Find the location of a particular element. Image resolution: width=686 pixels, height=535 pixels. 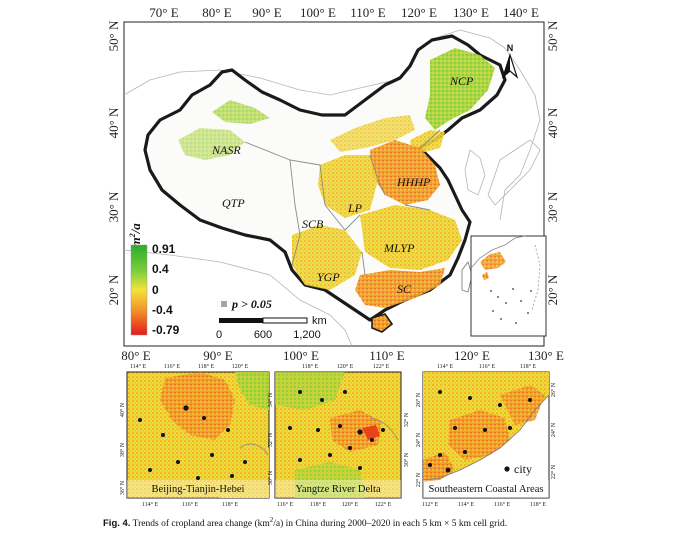

left-lat-2: 30° N is located at coordinates (113, 206).